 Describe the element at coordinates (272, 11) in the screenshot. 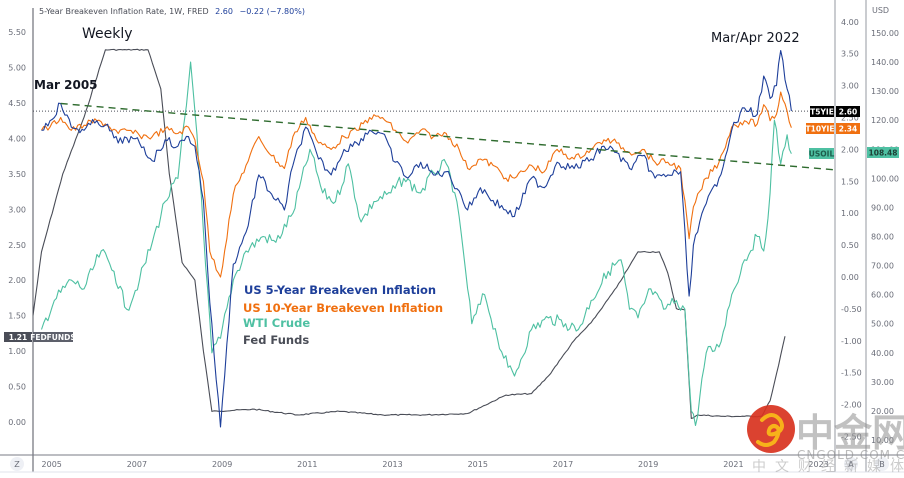

I see `change-value: −0.22 (−7.80%)` at that location.